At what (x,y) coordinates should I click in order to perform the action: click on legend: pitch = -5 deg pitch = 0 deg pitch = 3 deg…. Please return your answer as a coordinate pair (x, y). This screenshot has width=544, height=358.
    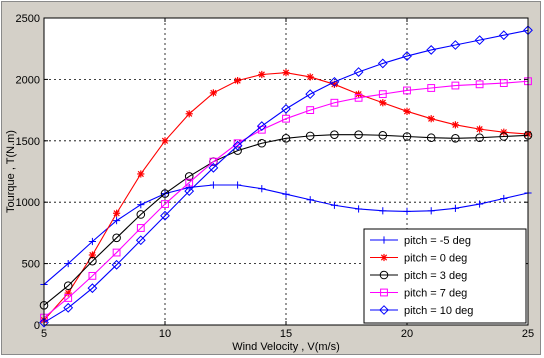
    Looking at the image, I should click on (445, 276).